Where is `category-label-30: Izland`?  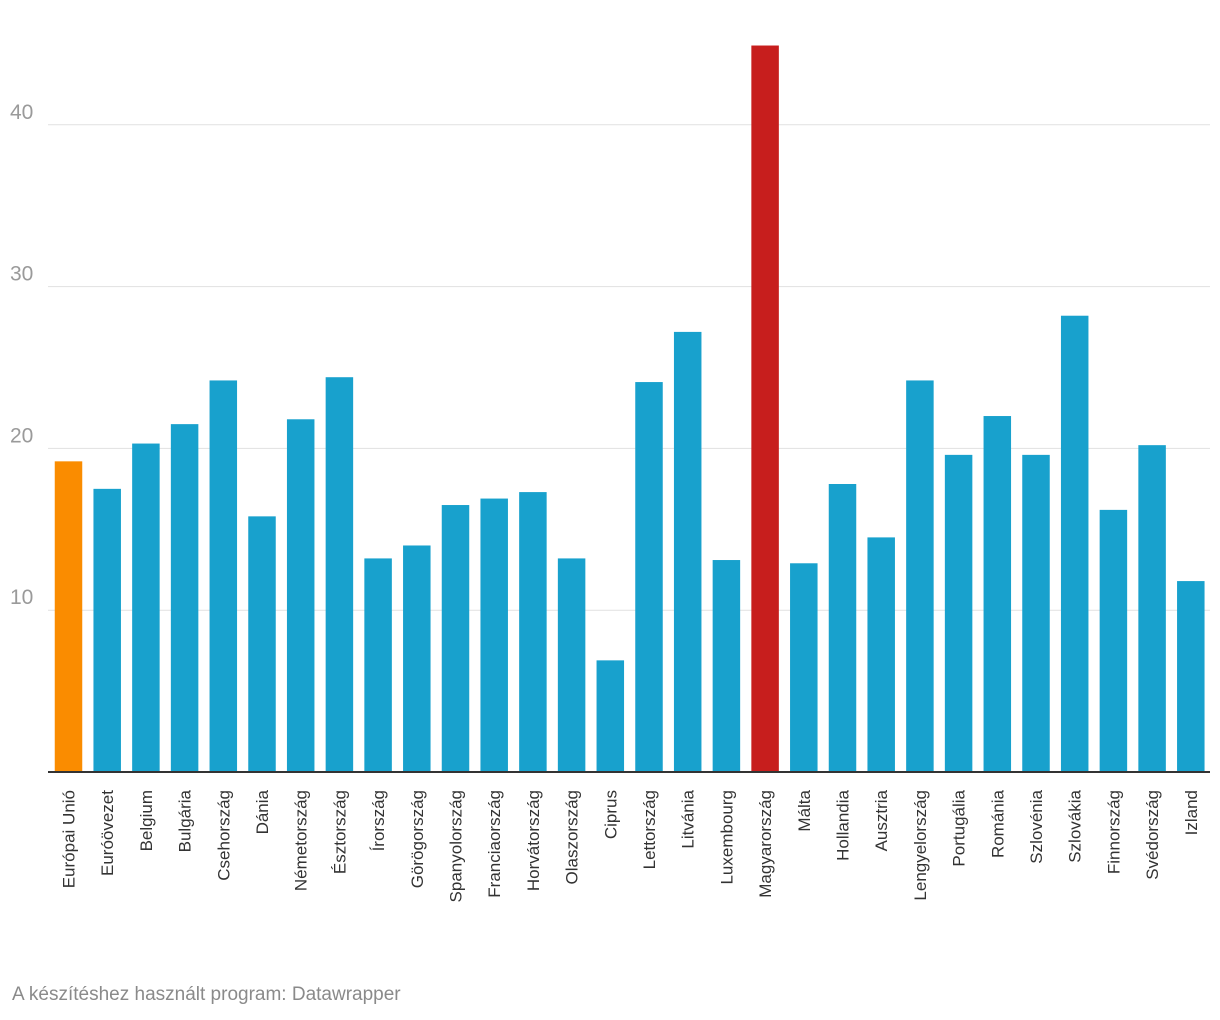 category-label-30: Izland is located at coordinates (1191, 812).